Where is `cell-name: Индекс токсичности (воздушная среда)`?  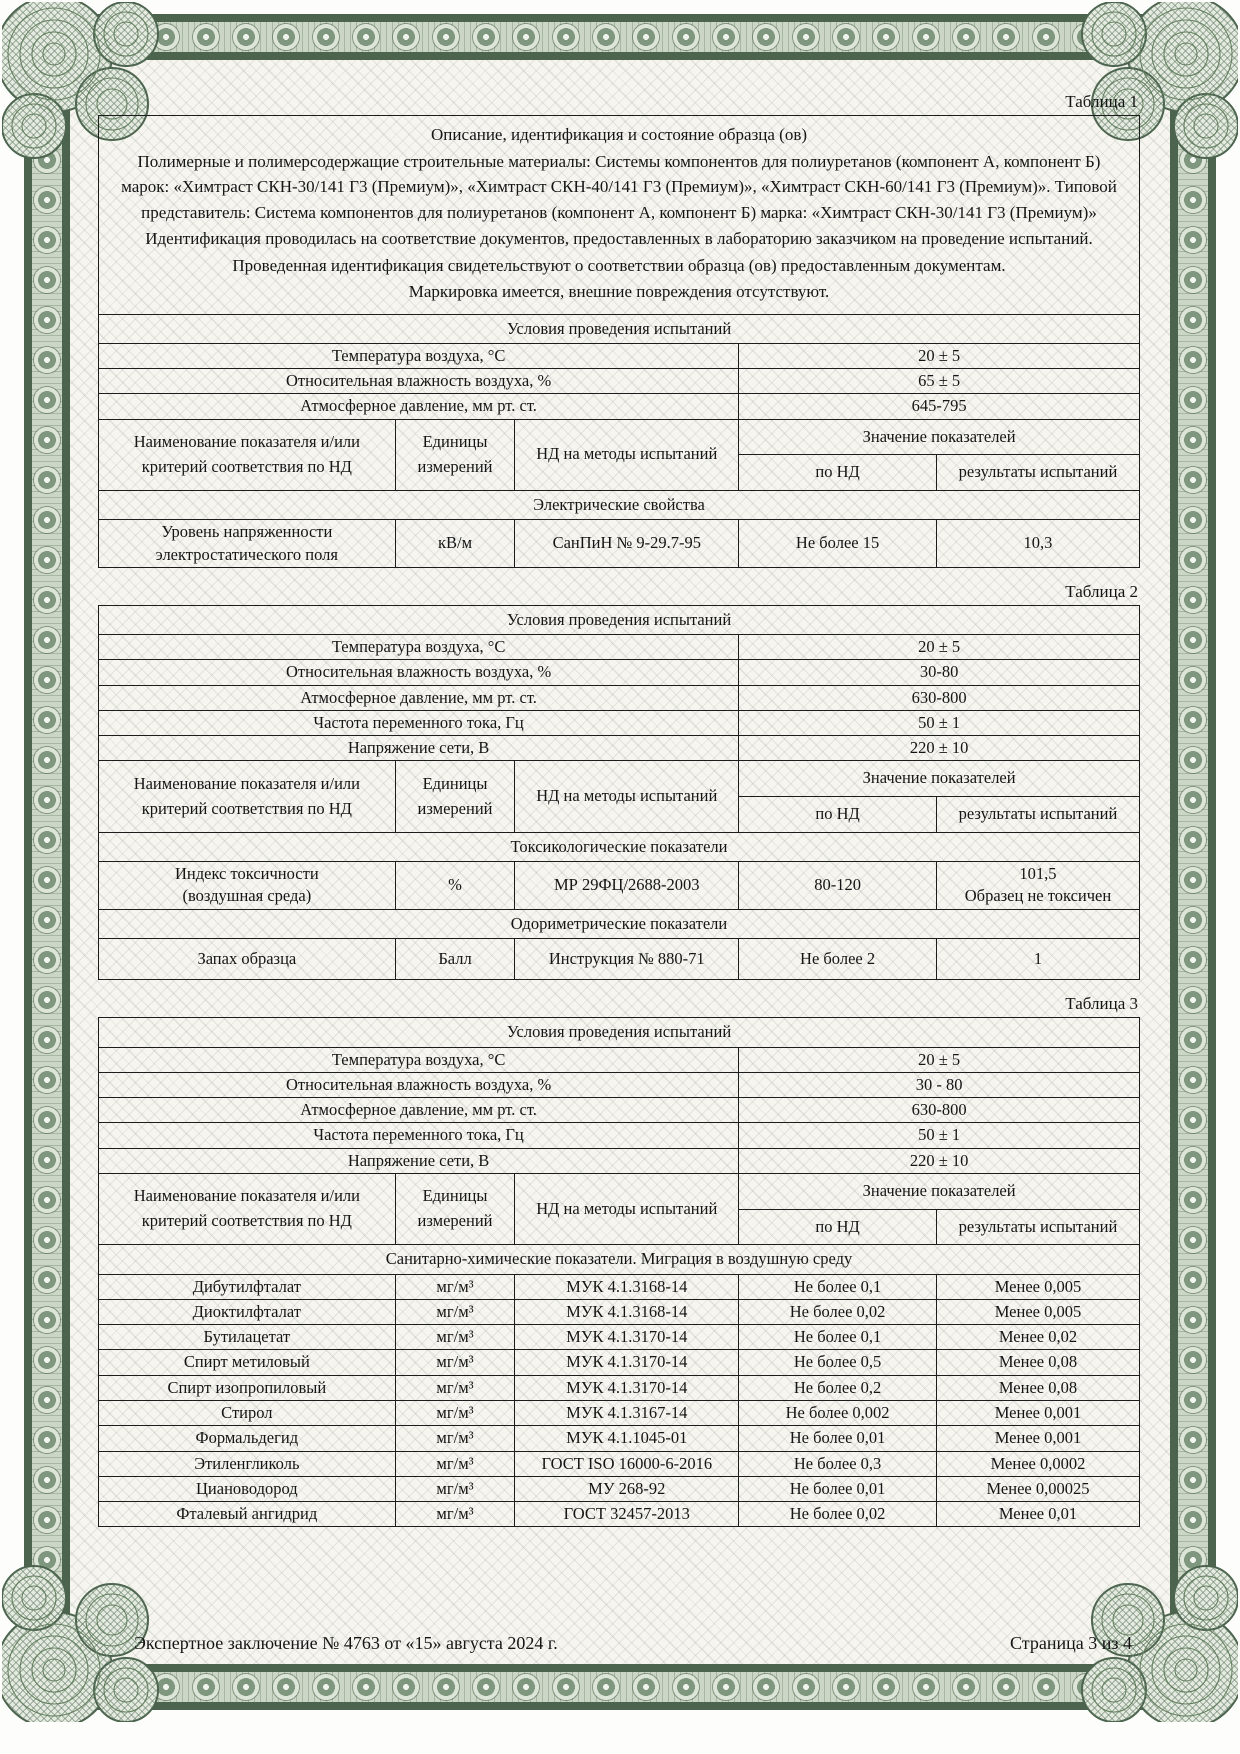
cell-name: Индекс токсичности (воздушная среда) is located at coordinates (247, 885).